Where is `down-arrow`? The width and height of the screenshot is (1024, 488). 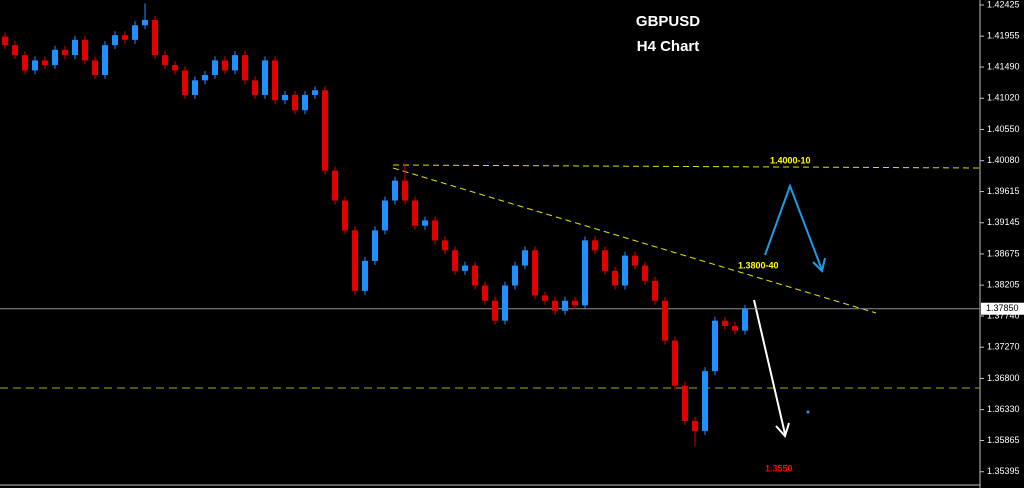 down-arrow is located at coordinates (769, 367).